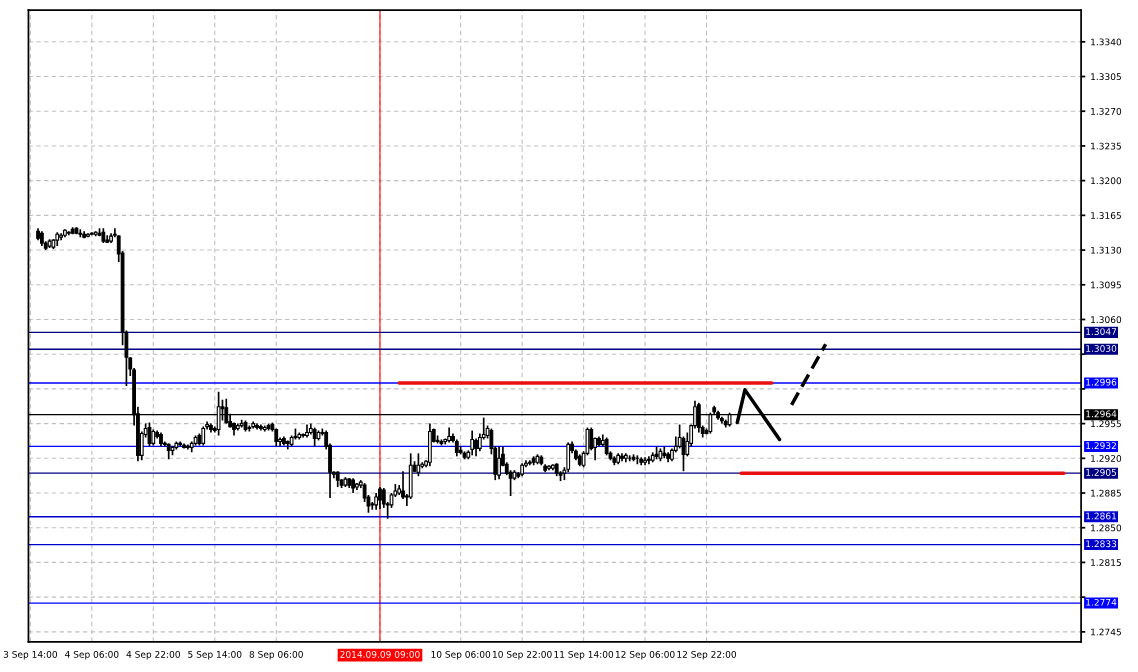 The image size is (1138, 672). What do you see at coordinates (584, 655) in the screenshot?
I see `x-tick-label: 11 Sep 14:00` at bounding box center [584, 655].